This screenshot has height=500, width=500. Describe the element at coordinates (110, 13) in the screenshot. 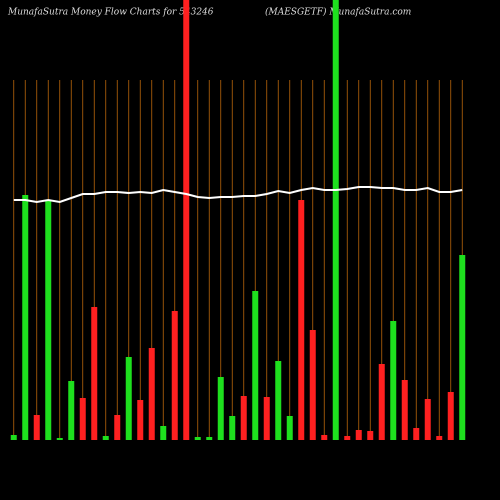

I see `chart-title: MunafaSutra Money Flow Charts for 543246` at that location.